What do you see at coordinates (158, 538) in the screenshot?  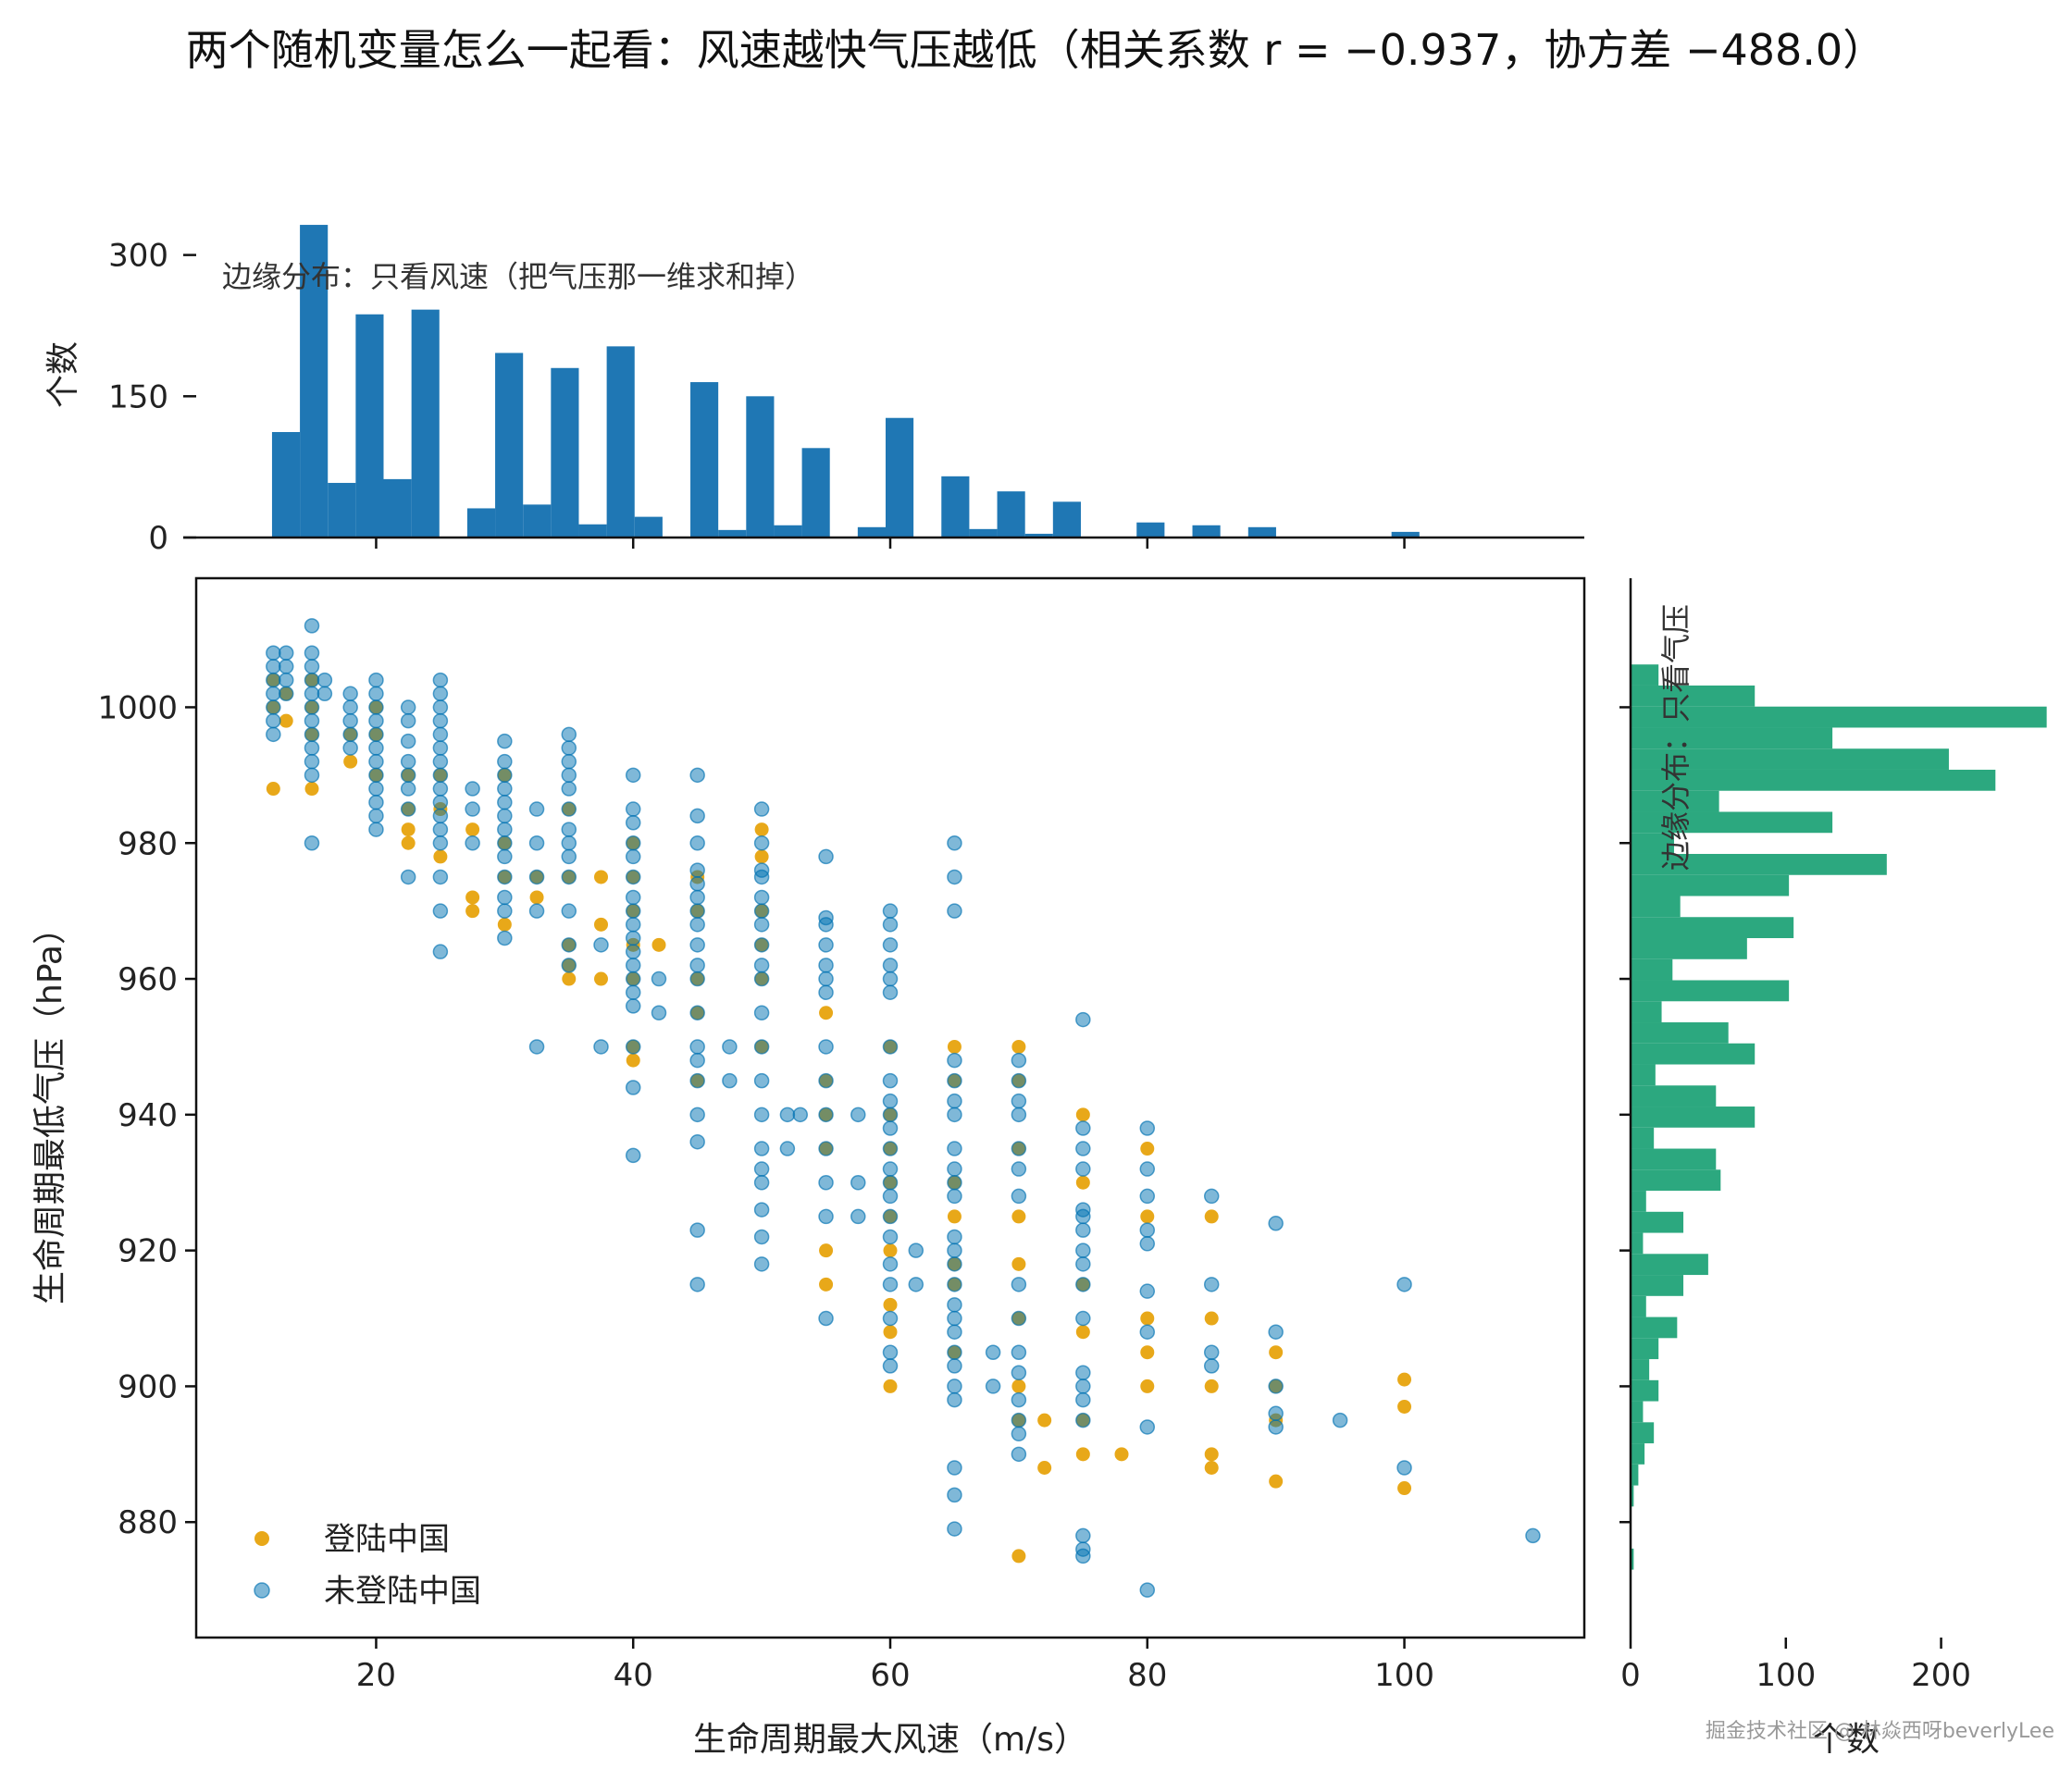 I see `y-tick-label: 0` at bounding box center [158, 538].